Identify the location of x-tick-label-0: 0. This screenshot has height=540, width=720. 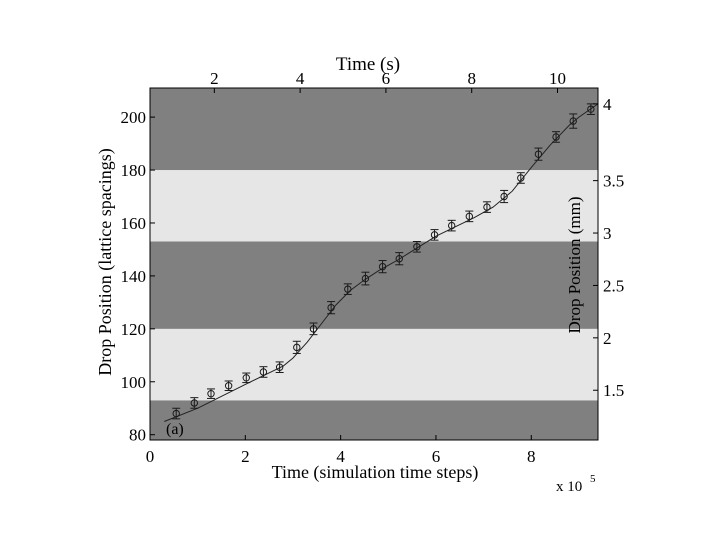
(150, 456).